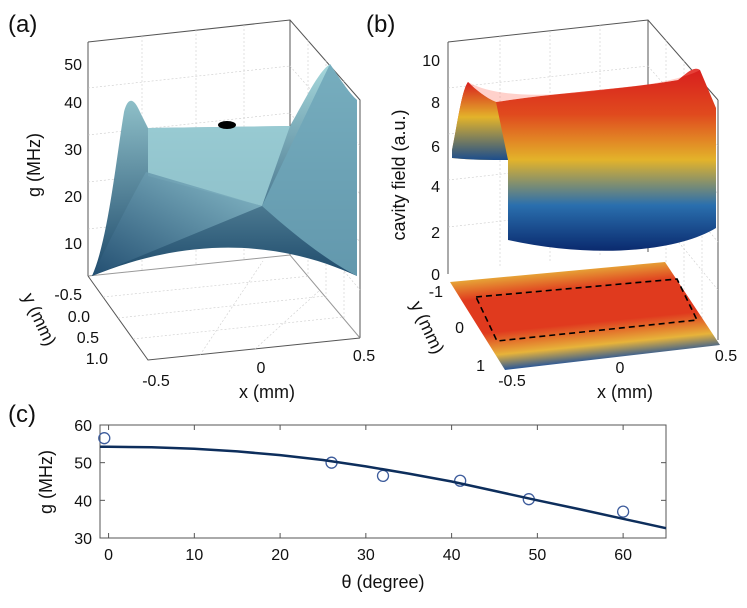 The height and width of the screenshot is (608, 747). What do you see at coordinates (431, 168) in the screenshot?
I see `panel-b-zticks: 0 2 4 6 8 10` at bounding box center [431, 168].